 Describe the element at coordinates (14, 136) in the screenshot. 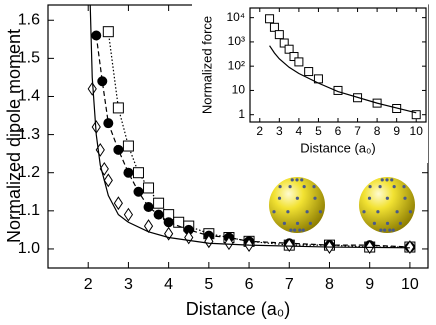

I see `y-axis-title: Normalized dipole moment` at that location.